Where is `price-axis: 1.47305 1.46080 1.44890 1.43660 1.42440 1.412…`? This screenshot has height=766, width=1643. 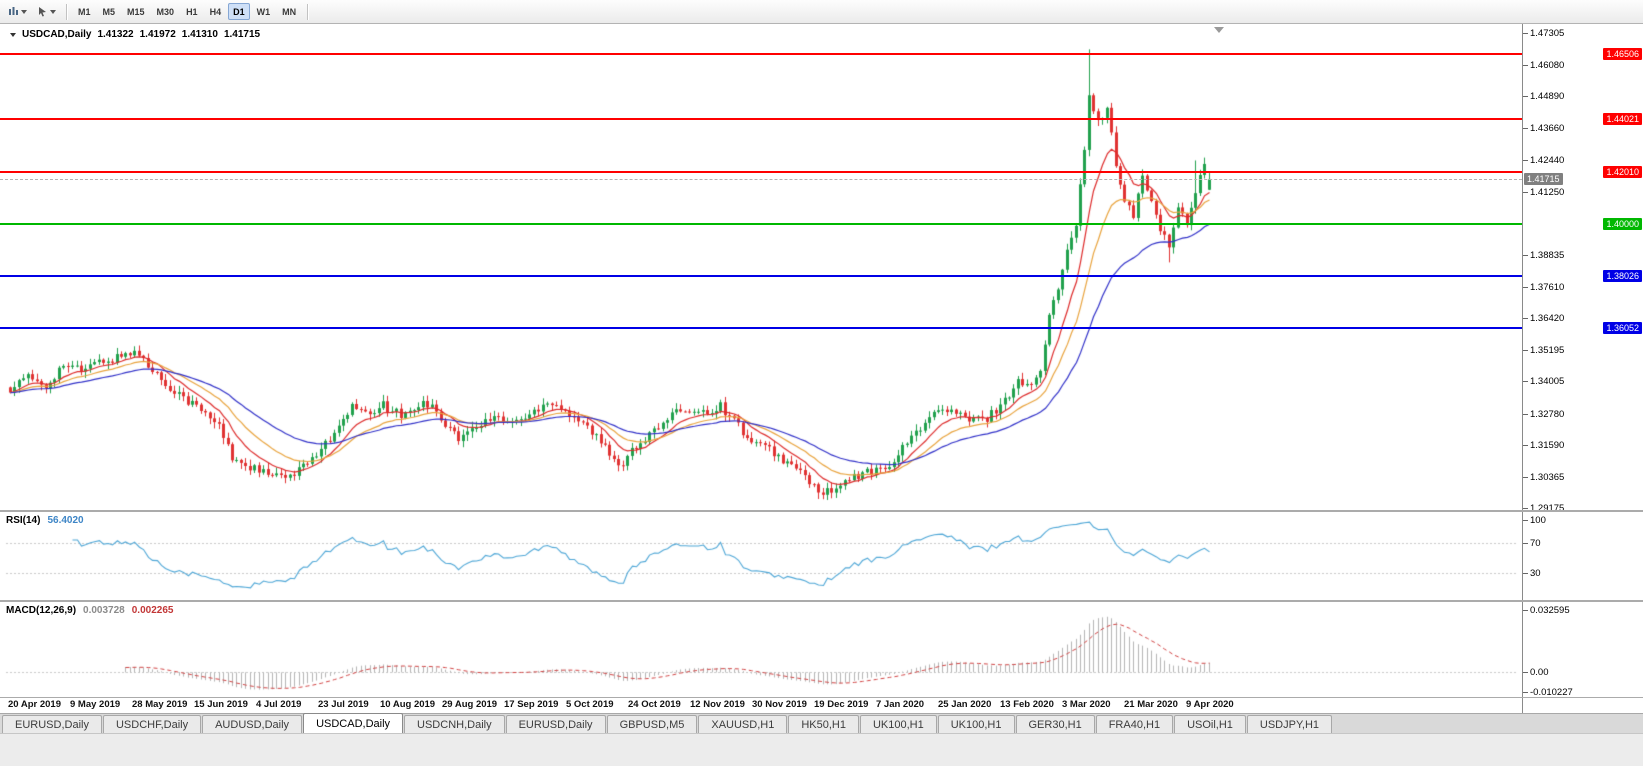
price-axis: 1.47305 1.46080 1.44890 1.43660 1.42440 1.412… is located at coordinates (1582, 269).